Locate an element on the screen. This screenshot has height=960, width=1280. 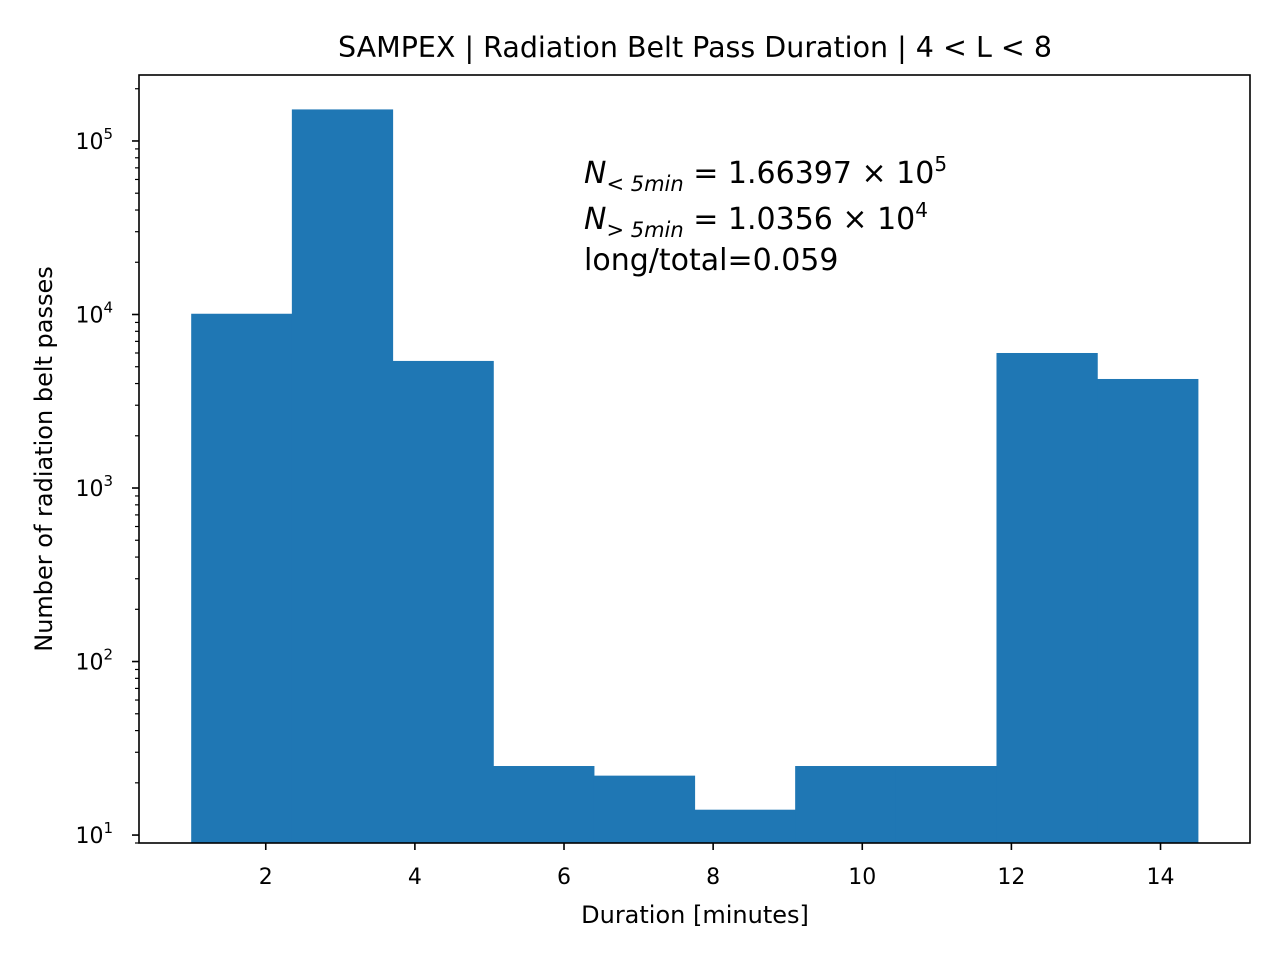
x-tick-label: 4 is located at coordinates (415, 877).